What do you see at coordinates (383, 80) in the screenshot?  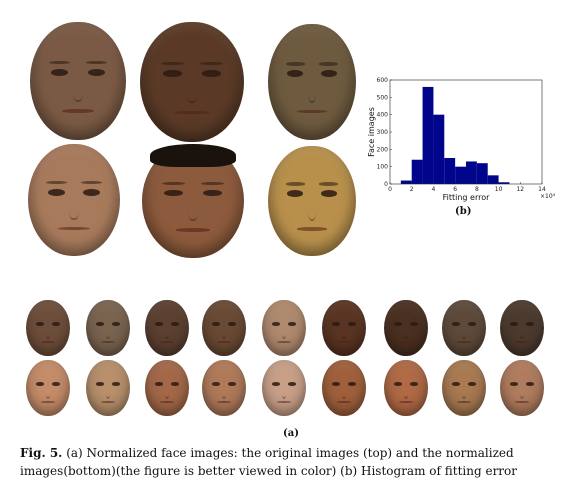 I see `y-tick-label: 600` at bounding box center [383, 80].